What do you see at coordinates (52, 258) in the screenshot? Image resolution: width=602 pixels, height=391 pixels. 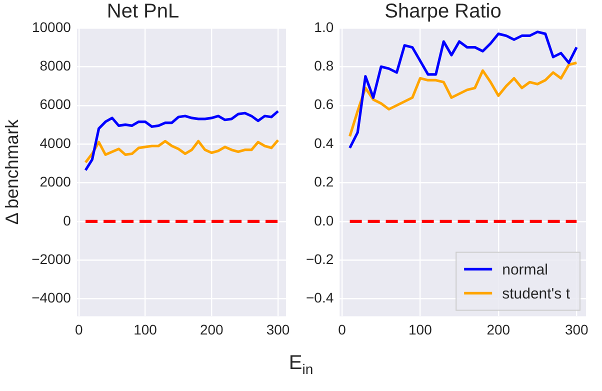 I see `y-tick-label: −2000` at bounding box center [52, 258].